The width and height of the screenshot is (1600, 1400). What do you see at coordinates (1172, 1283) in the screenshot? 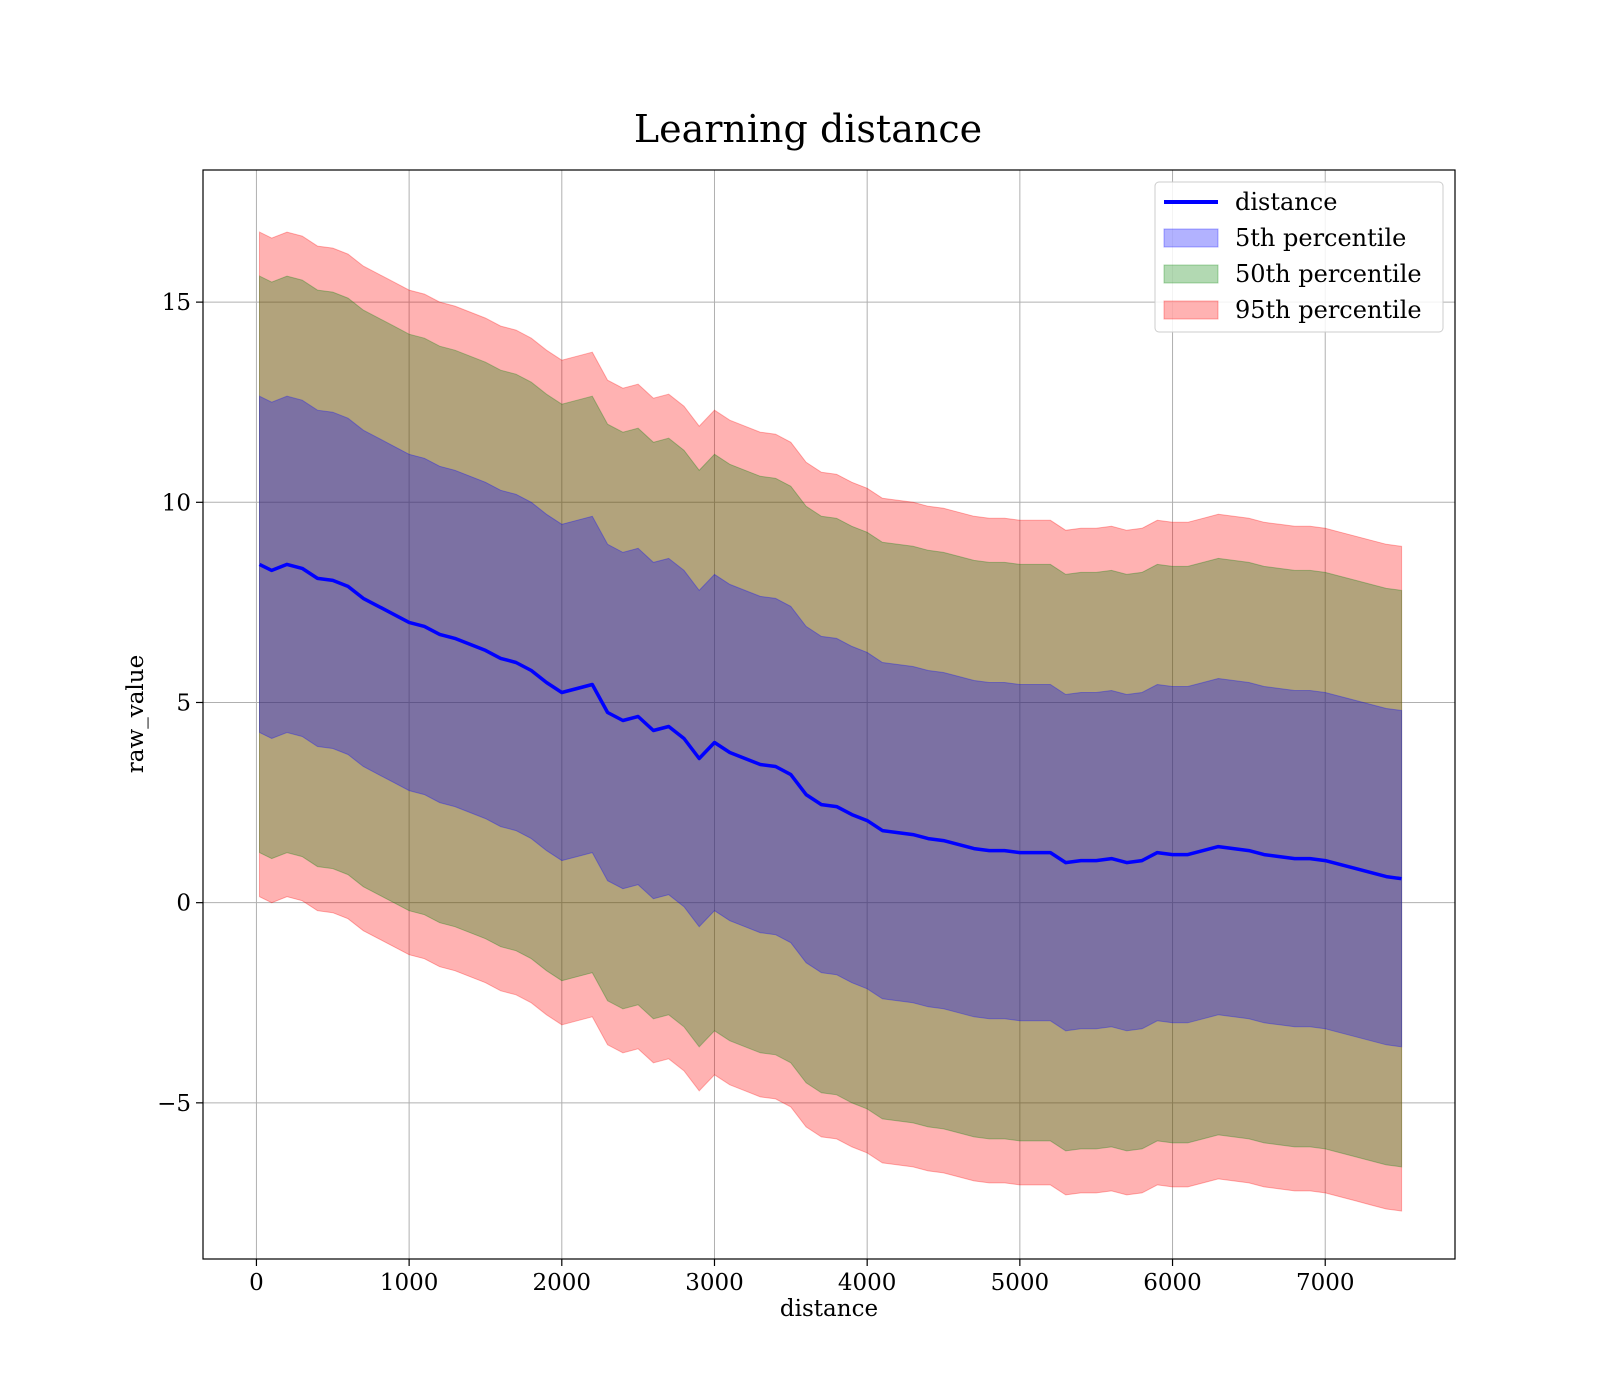
I see `x-tick-label: 6000` at bounding box center [1172, 1283].